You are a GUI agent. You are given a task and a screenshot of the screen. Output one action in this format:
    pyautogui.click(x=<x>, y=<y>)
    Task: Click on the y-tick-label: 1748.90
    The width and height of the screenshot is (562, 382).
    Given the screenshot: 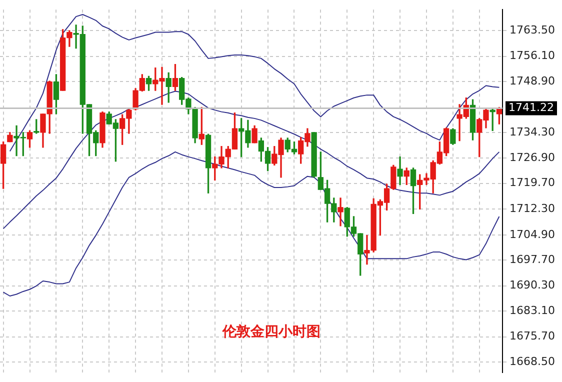 What is the action you would take?
    pyautogui.click(x=533, y=81)
    